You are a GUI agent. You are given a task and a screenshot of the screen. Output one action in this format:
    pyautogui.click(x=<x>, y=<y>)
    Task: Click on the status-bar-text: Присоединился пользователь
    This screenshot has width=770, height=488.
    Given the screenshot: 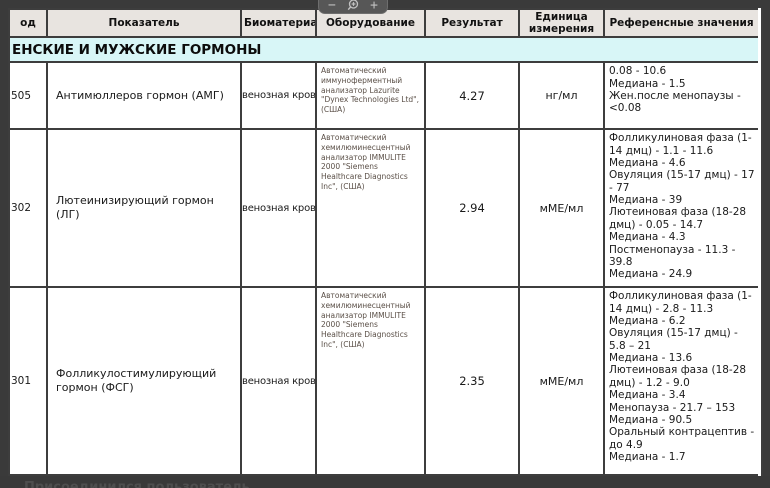 What is the action you would take?
    pyautogui.click(x=137, y=484)
    